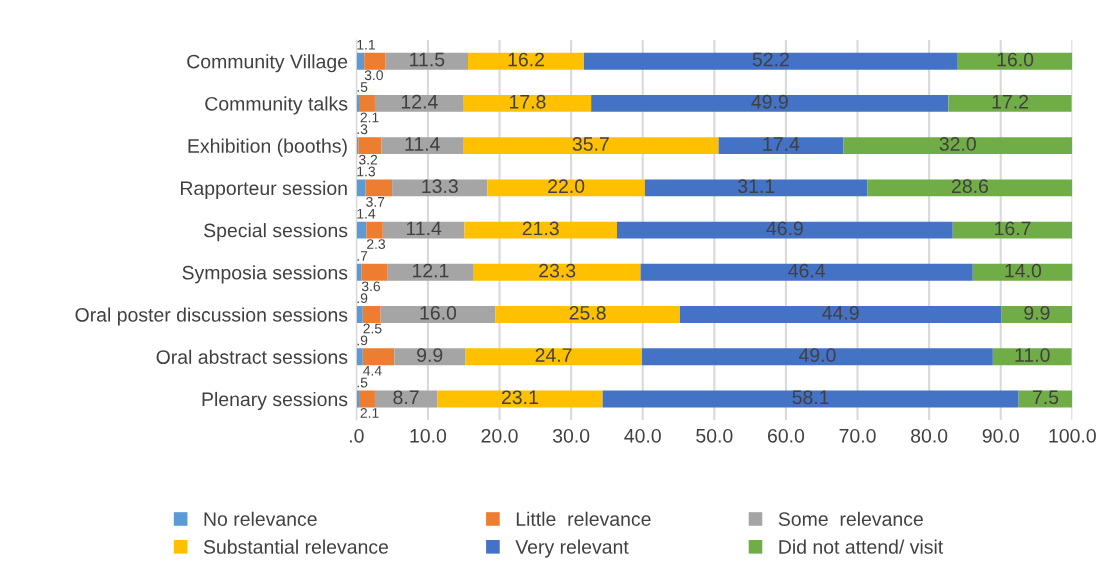  I want to click on y-tick-label: Exhibition (booths), so click(267, 147).